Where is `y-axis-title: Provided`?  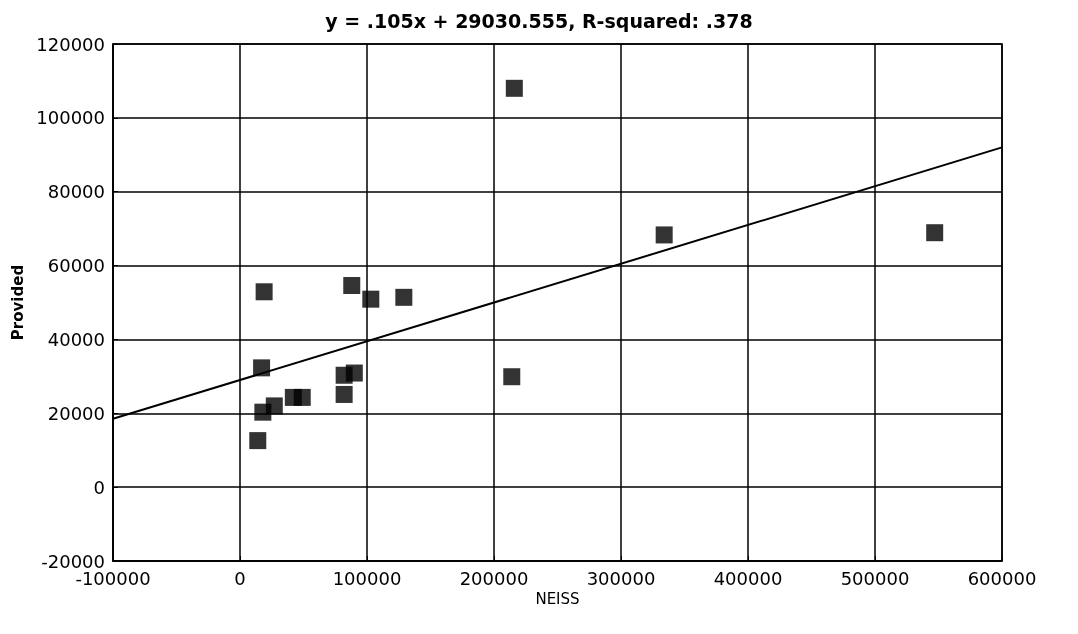
y-axis-title: Provided is located at coordinates (17, 302).